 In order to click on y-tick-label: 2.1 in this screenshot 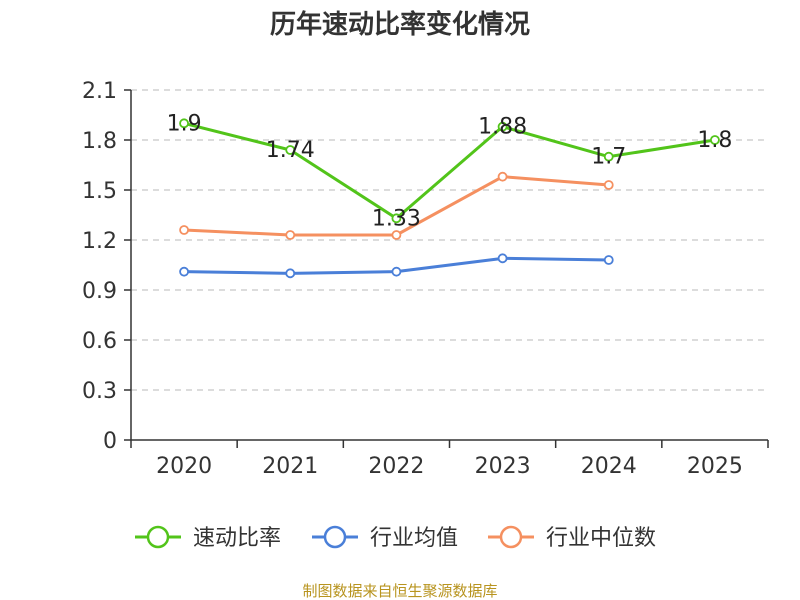, I will do `click(99, 91)`.